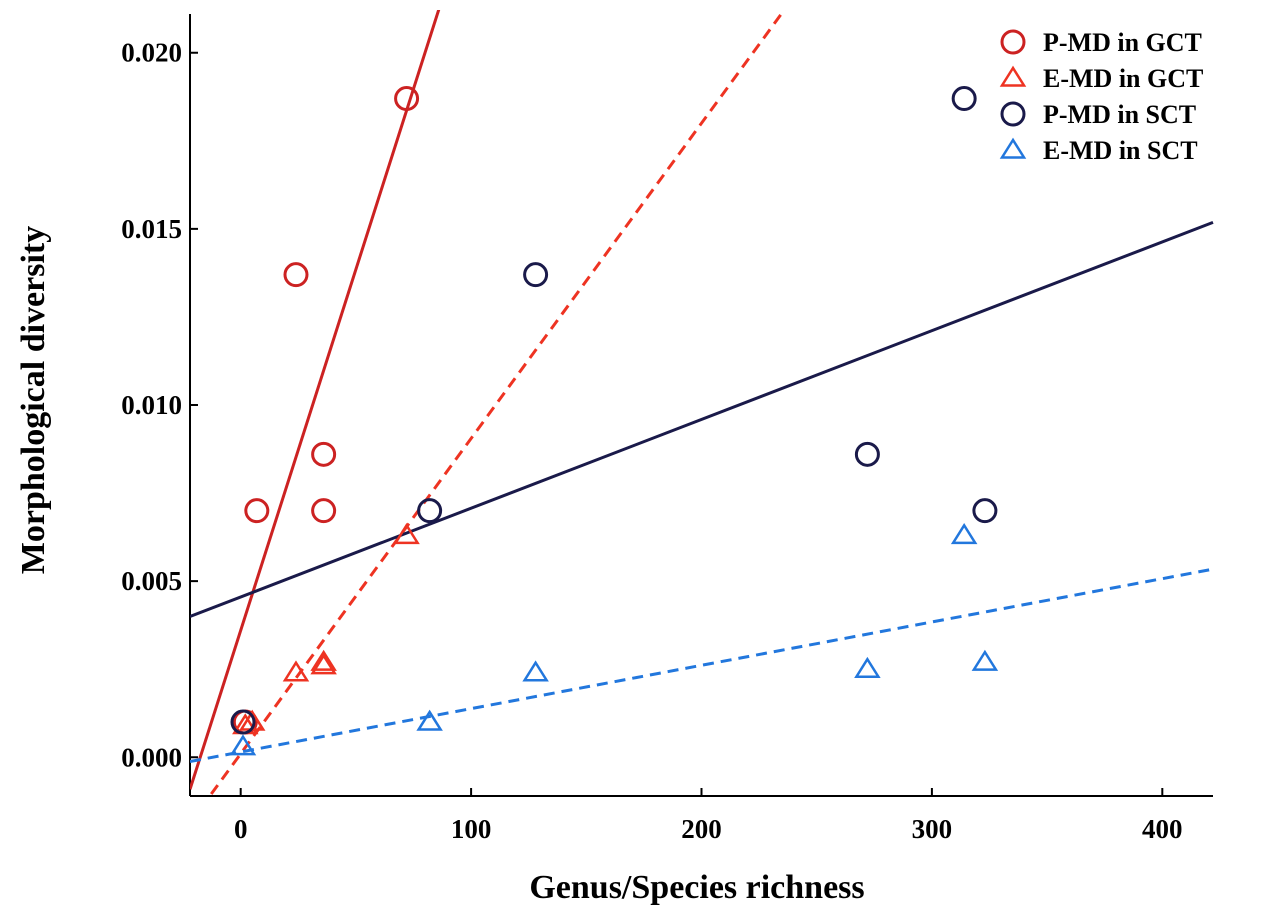 This screenshot has height=908, width=1265. What do you see at coordinates (701, 829) in the screenshot?
I see `x-tick-label: 200` at bounding box center [701, 829].